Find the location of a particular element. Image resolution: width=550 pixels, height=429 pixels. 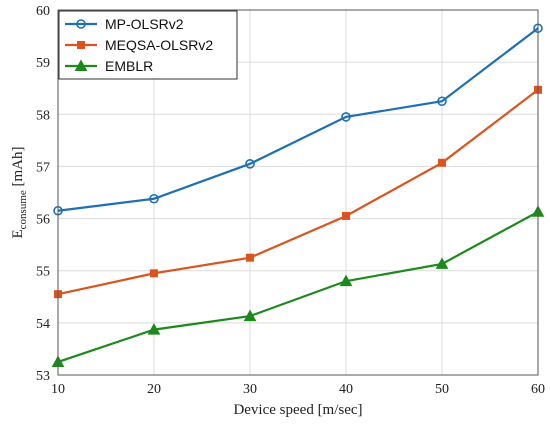

x-tick-label: 20 is located at coordinates (154, 389).